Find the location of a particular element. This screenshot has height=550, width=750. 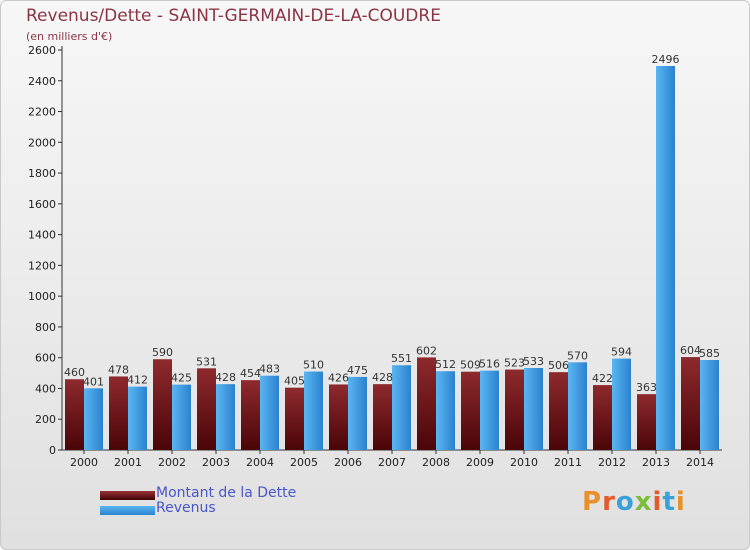

x-tick-label: 2007 is located at coordinates (392, 462).